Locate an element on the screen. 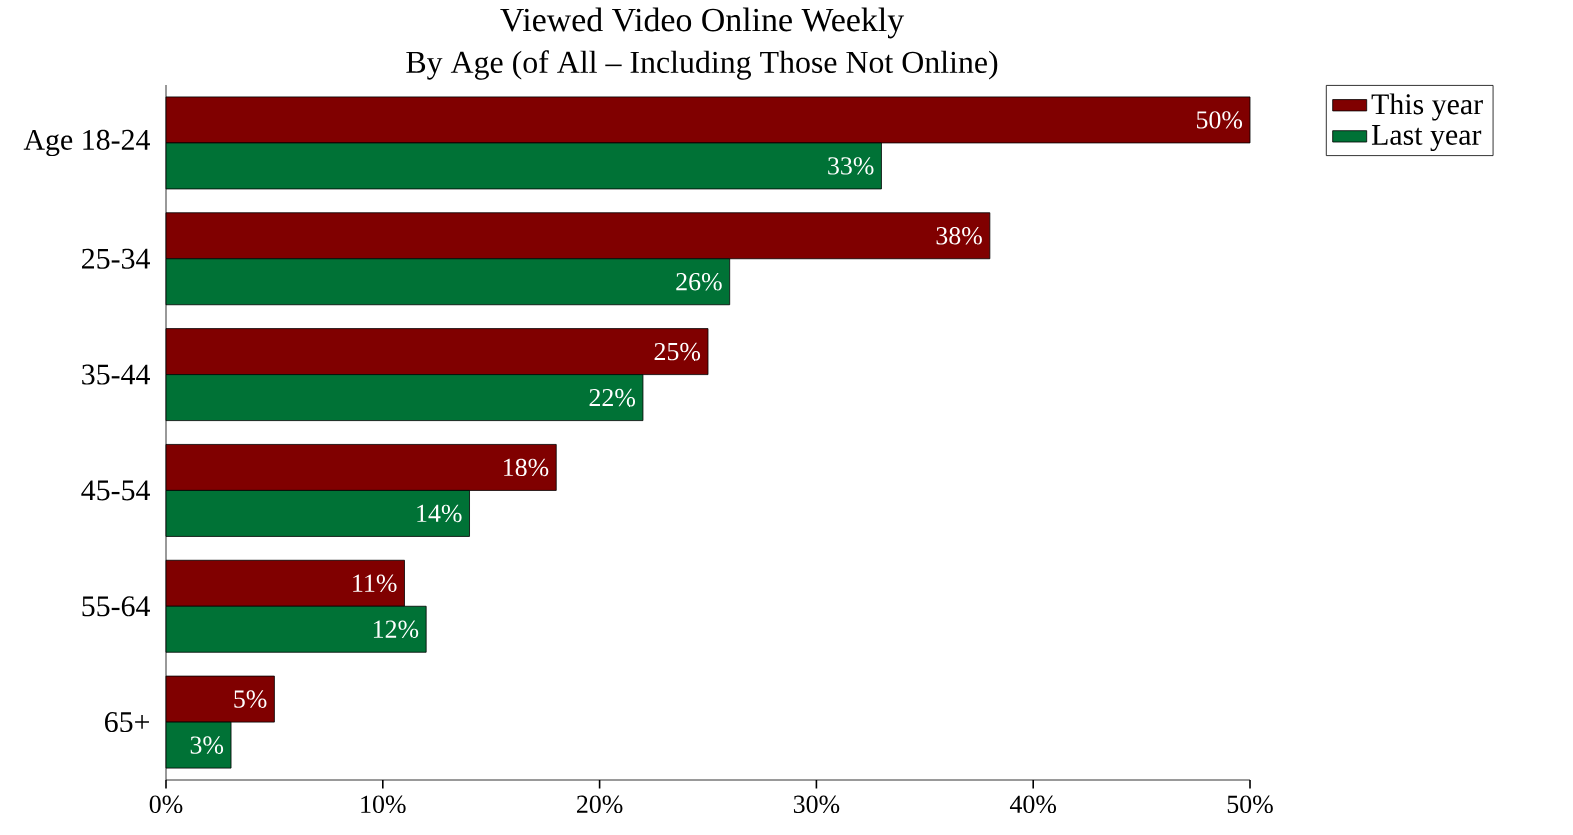 Image resolution: width=1573 pixels, height=835 pixels. data-label: 11% is located at coordinates (375, 583).